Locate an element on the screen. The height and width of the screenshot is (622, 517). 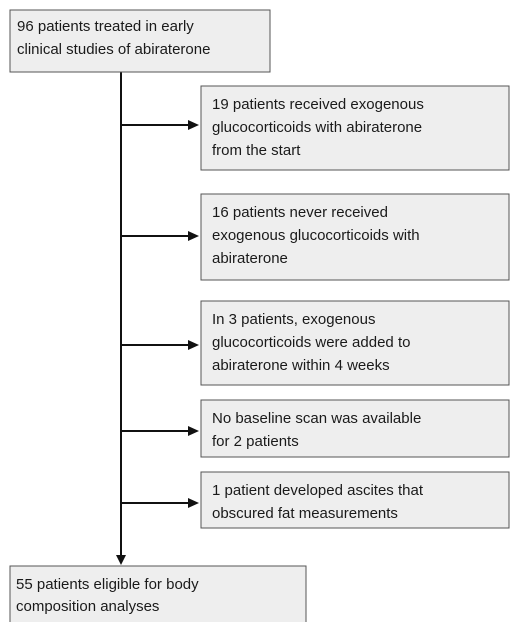
result-box is located at coordinates (158, 593).